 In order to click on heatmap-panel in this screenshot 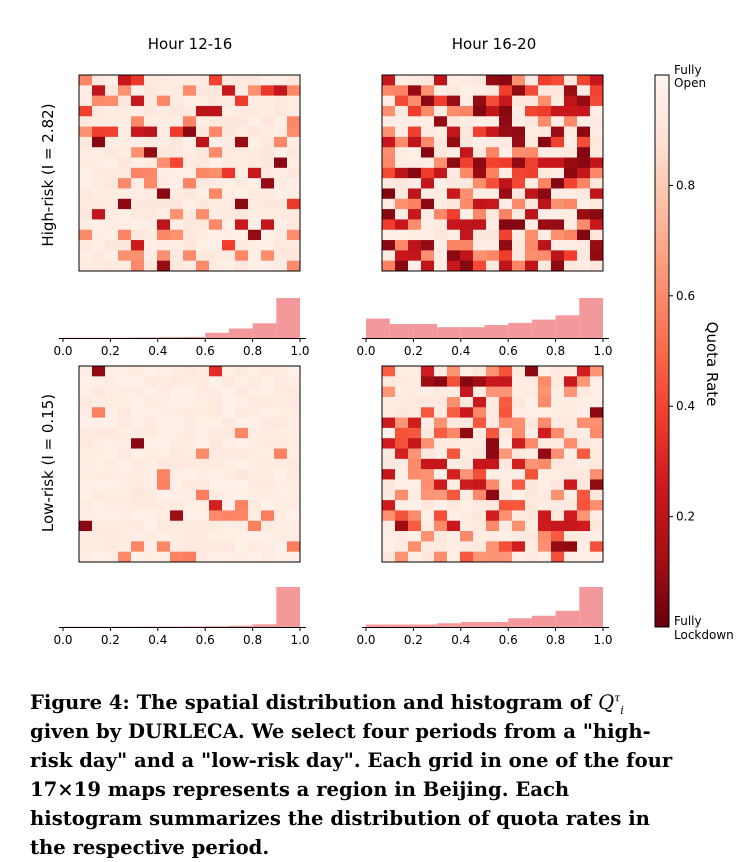, I will do `click(492, 173)`.